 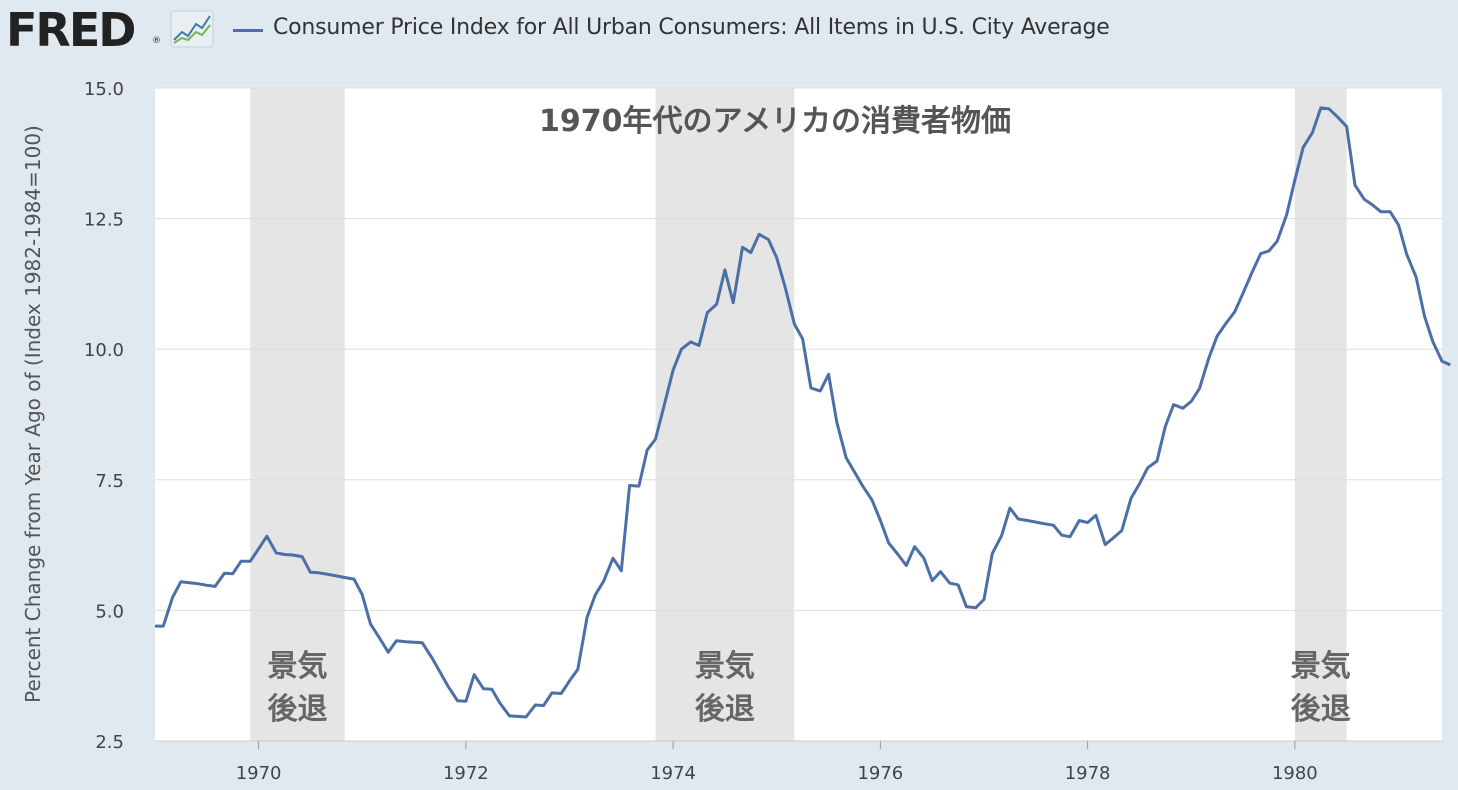 I want to click on chart-title: 1970年代のアメリカの消費者物価, so click(x=775, y=121).